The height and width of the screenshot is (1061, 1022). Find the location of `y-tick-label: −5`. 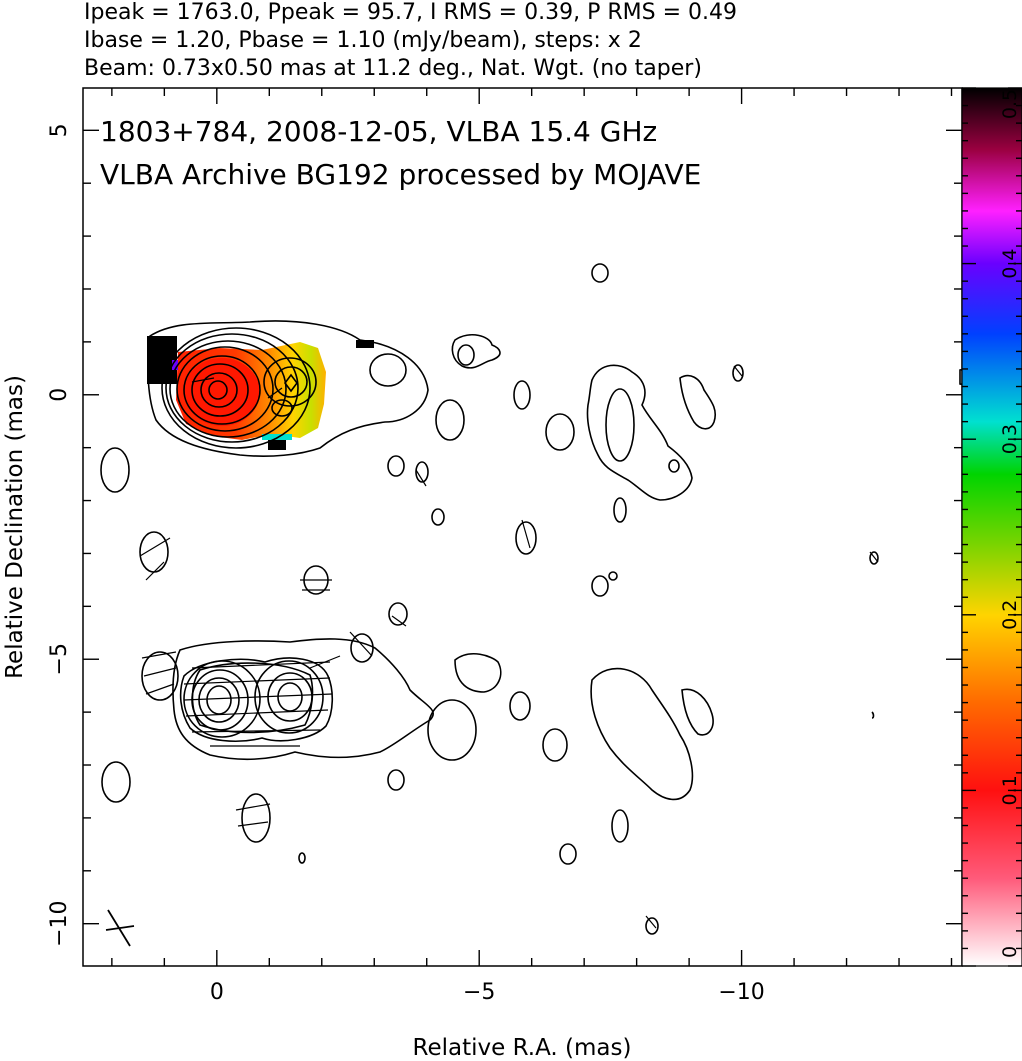

y-tick-label: −5 is located at coordinates (59, 659).